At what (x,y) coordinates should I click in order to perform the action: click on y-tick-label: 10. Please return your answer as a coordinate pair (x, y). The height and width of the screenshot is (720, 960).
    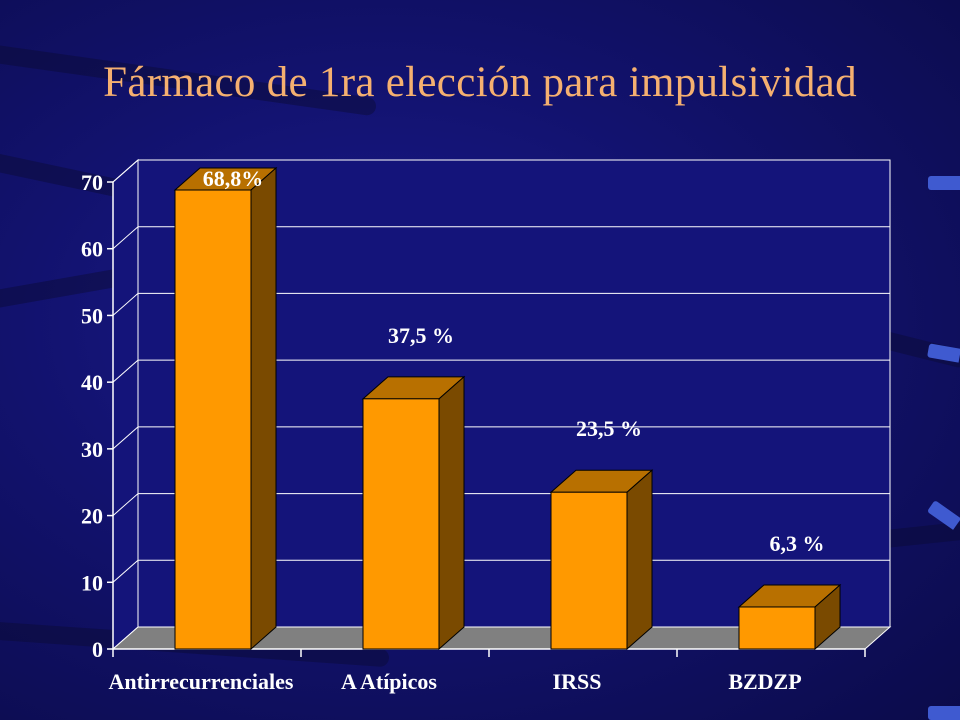
    Looking at the image, I should click on (92, 582).